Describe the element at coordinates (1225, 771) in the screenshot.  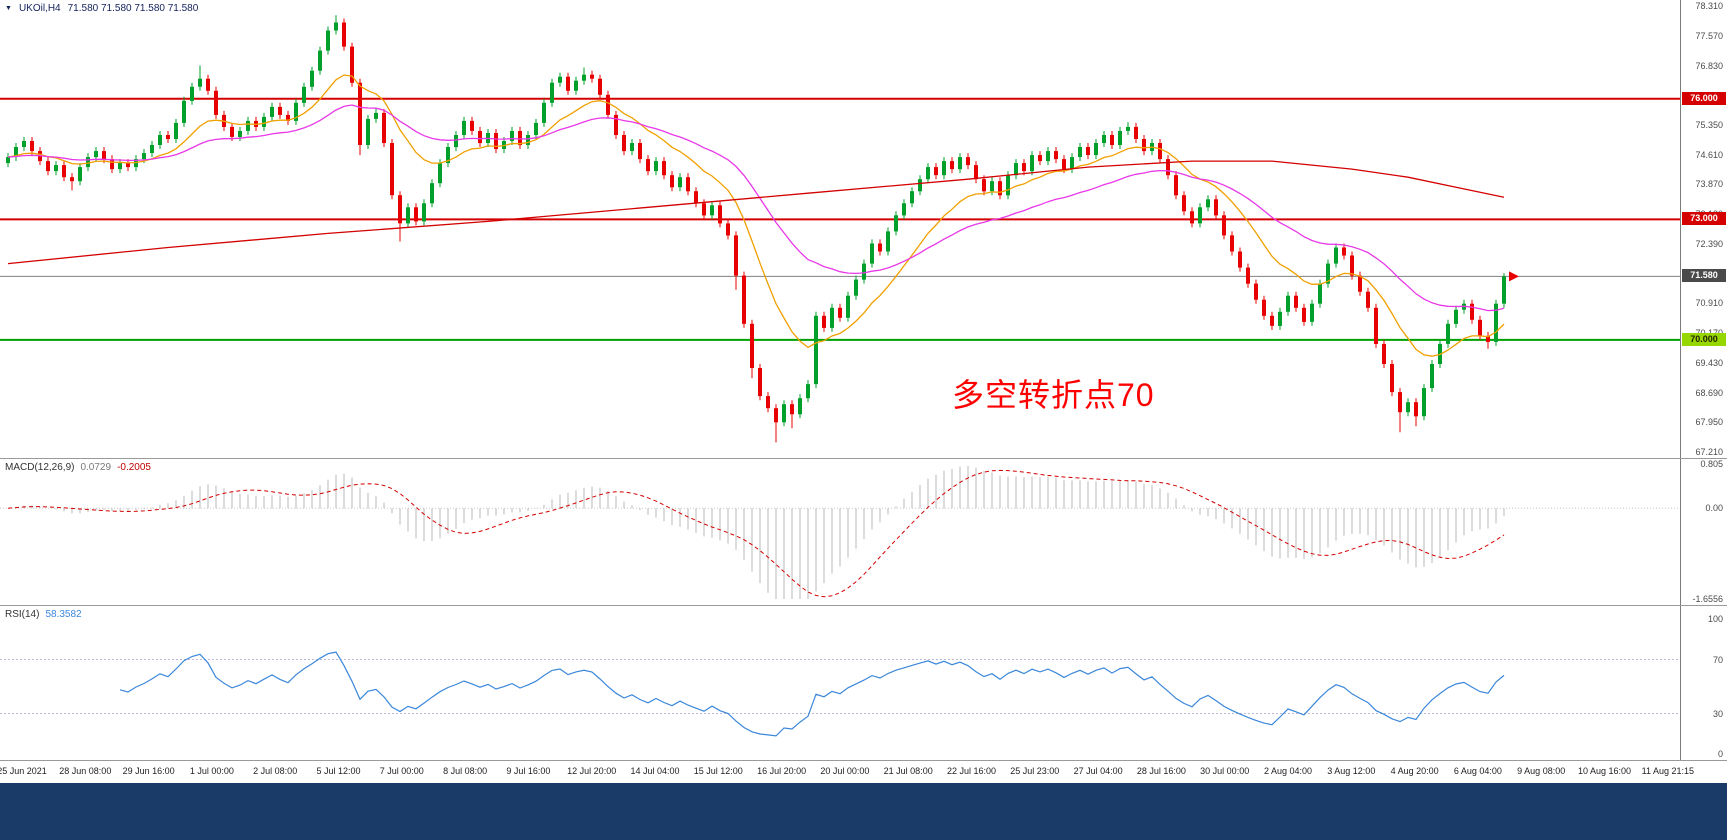
I see `time-axis-label: 30 Jul 00:00` at that location.